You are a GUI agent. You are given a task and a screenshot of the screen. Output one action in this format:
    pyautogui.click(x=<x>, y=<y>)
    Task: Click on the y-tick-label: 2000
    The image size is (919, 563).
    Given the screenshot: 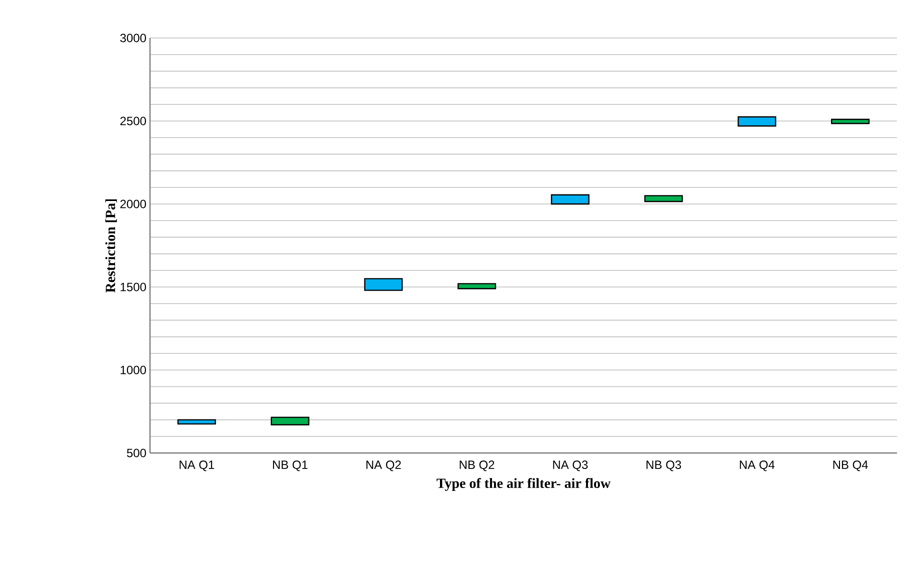 What is the action you would take?
    pyautogui.click(x=133, y=204)
    